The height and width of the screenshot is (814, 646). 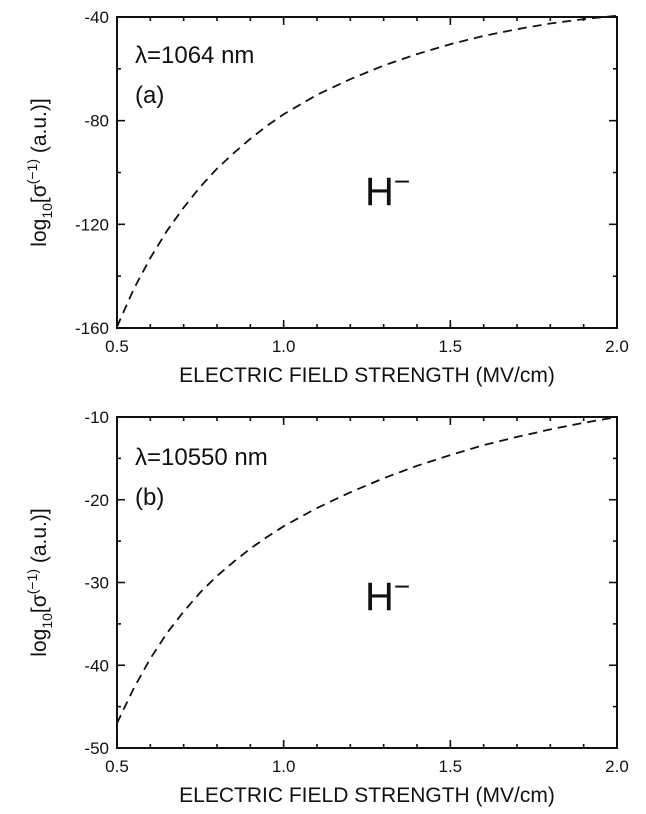 I want to click on y-tick-label: -120, so click(x=92, y=224).